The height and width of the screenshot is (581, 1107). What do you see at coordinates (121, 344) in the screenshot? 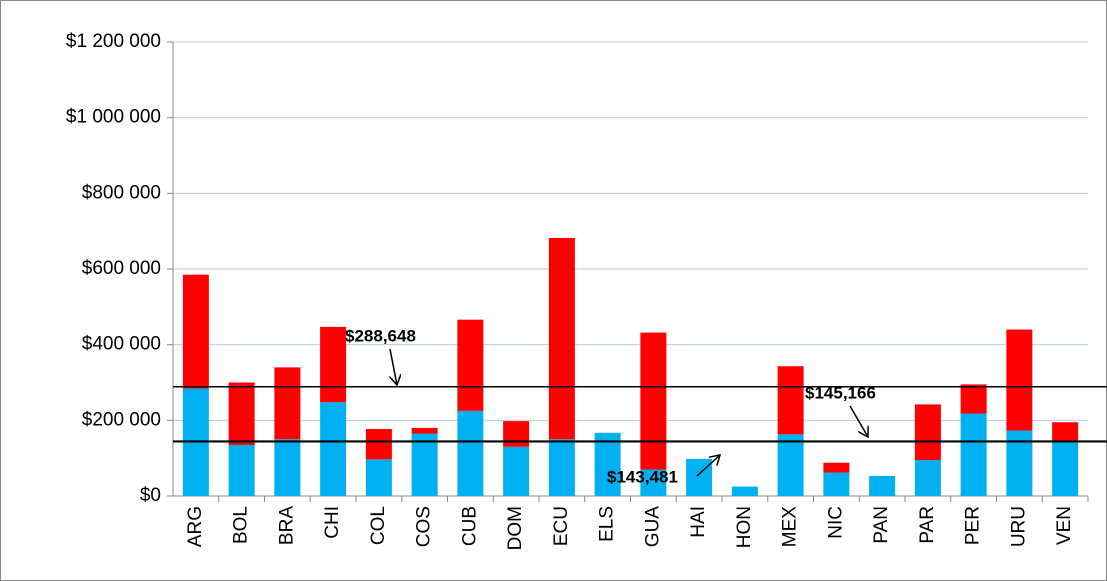
I see `y-tick-label: $400 000` at bounding box center [121, 344].